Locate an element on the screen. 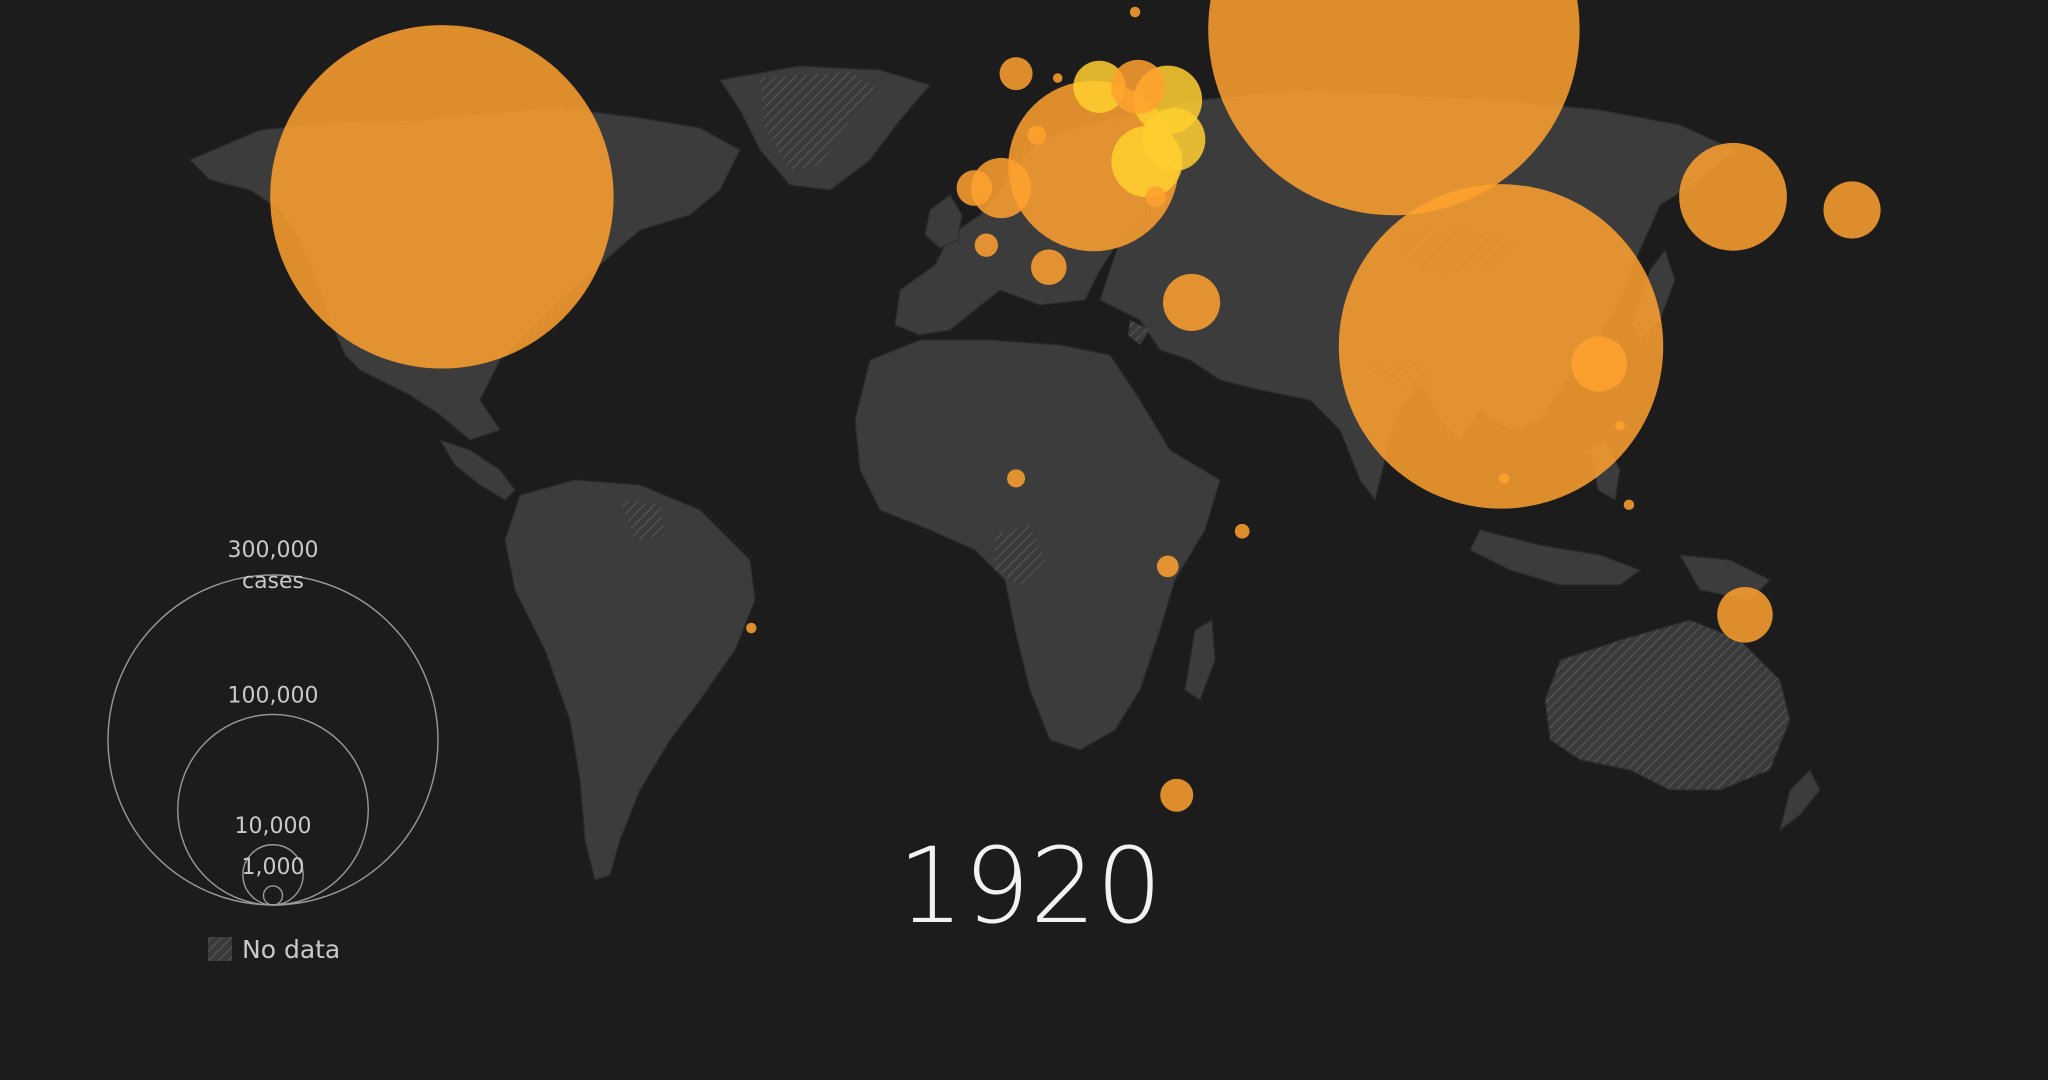 The width and height of the screenshot is (2048, 1080). bubble-algeria is located at coordinates (1048, 267).